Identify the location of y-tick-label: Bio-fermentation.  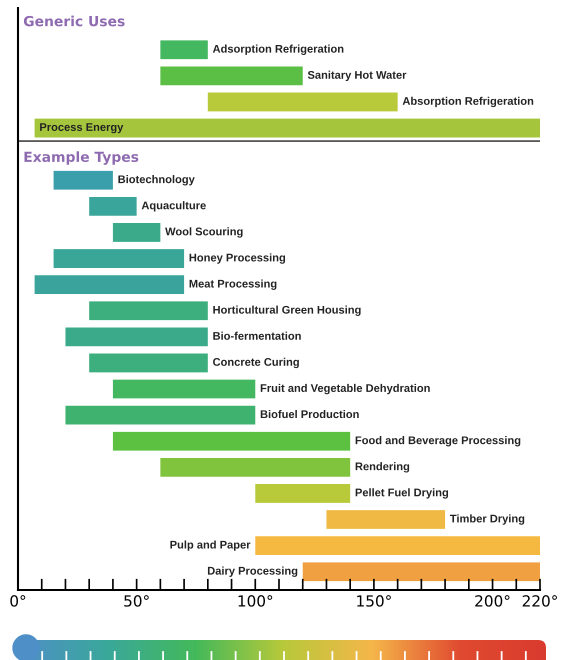
(257, 336).